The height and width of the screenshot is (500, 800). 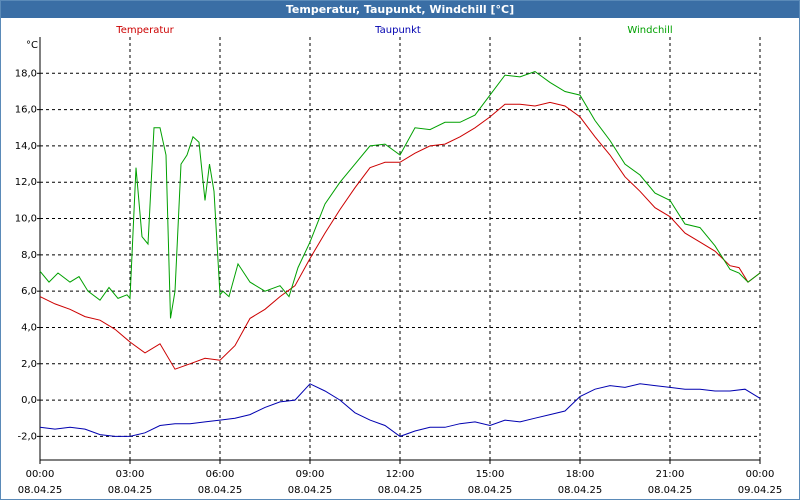 I want to click on y-tick-label: -2,0, so click(x=27, y=436).